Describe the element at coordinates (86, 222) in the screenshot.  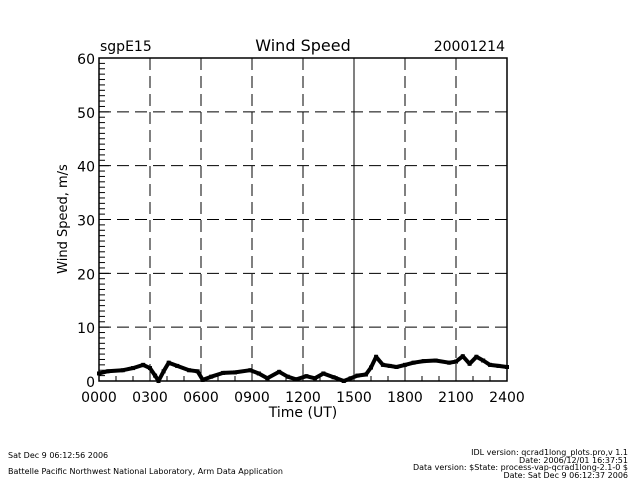
I see `y-tick-label: 30` at that location.